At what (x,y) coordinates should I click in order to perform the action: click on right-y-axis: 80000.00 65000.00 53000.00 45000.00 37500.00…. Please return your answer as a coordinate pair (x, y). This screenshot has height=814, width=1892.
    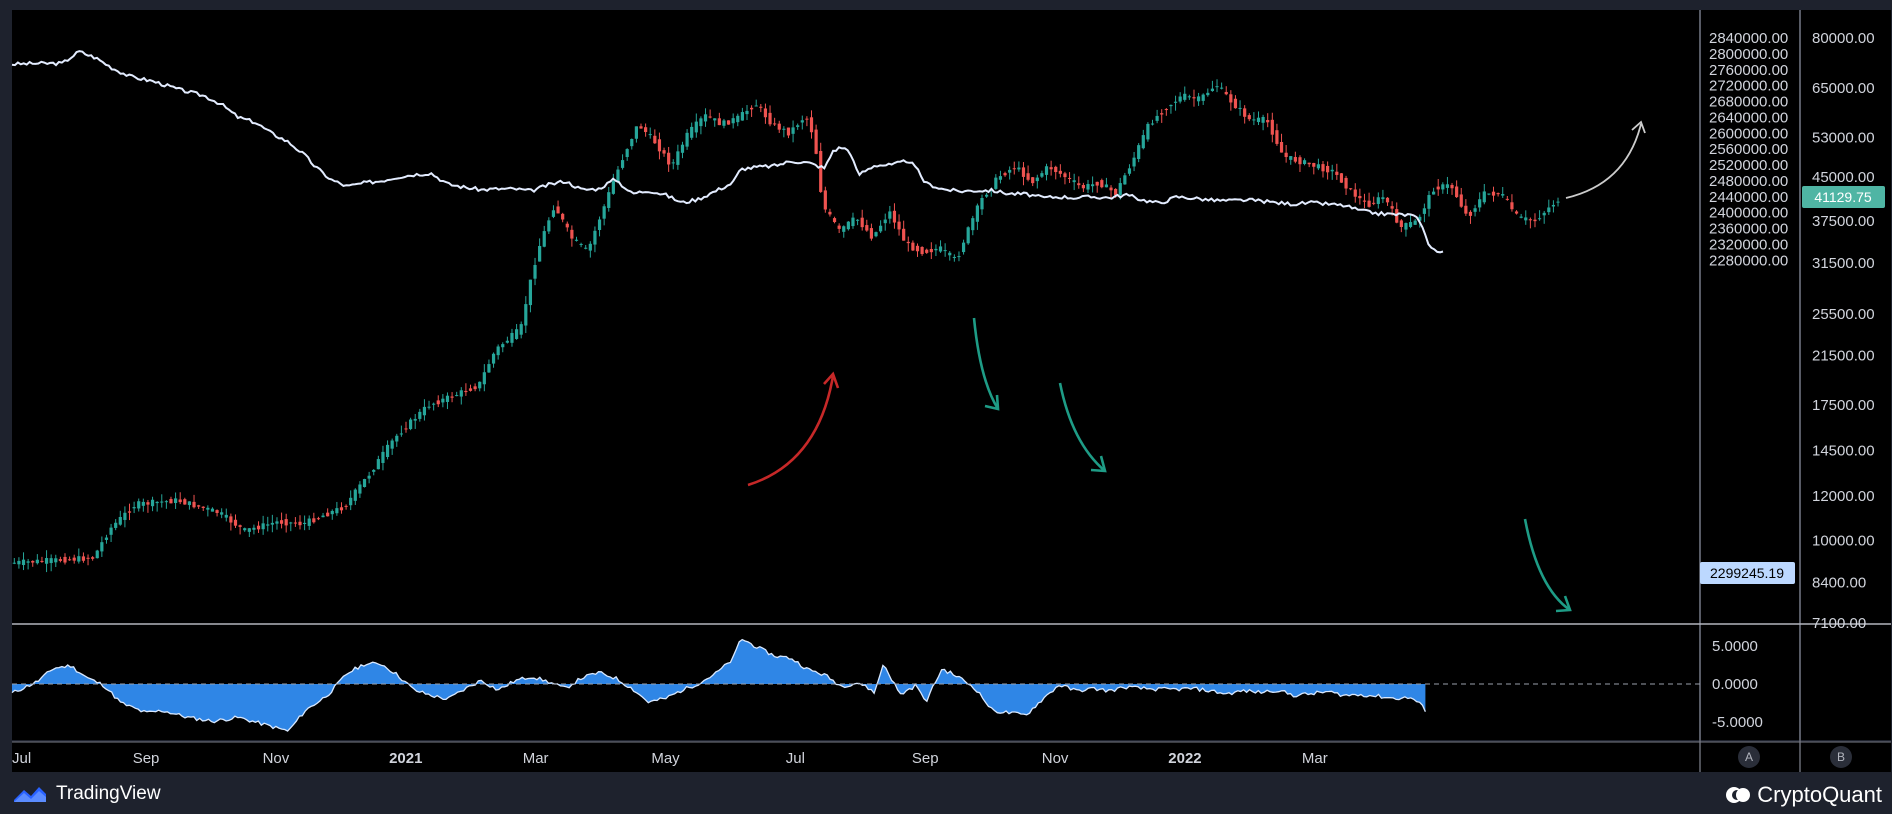
    Looking at the image, I should click on (1843, 331).